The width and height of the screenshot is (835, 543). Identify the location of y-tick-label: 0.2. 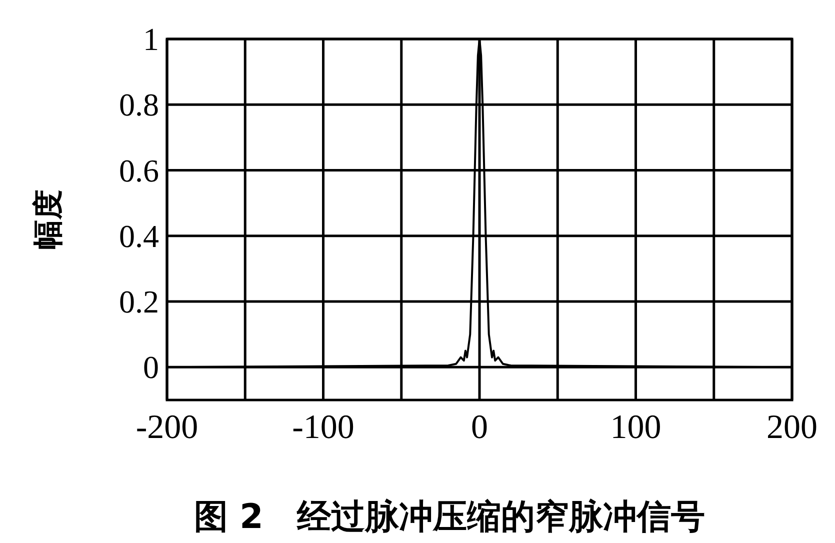
(139, 302).